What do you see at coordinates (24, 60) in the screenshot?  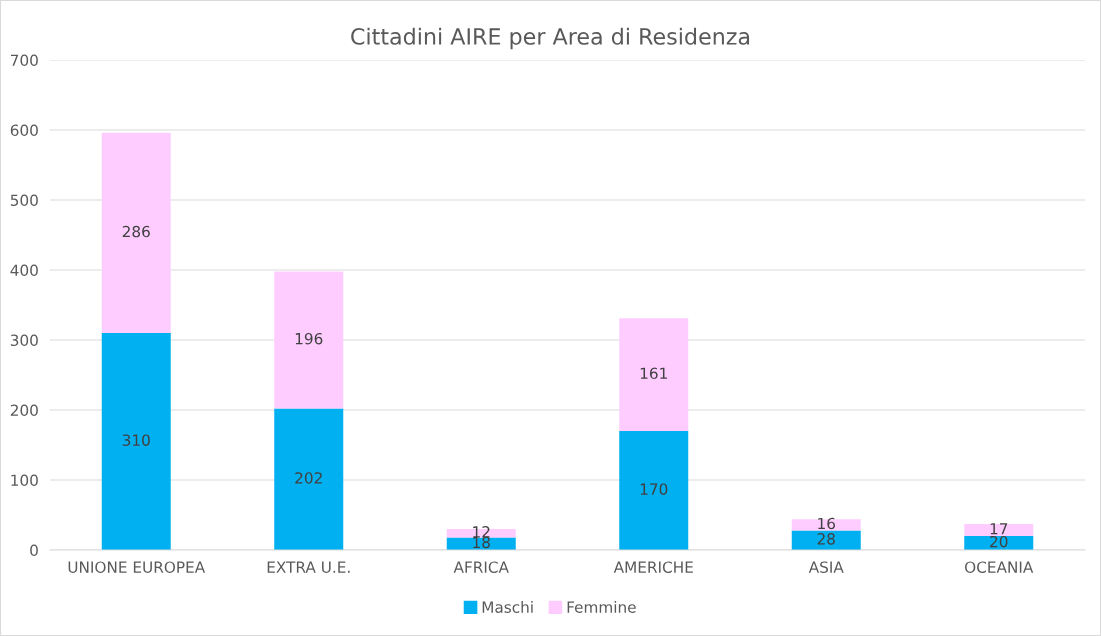 I see `y-tick-label: 700` at bounding box center [24, 60].